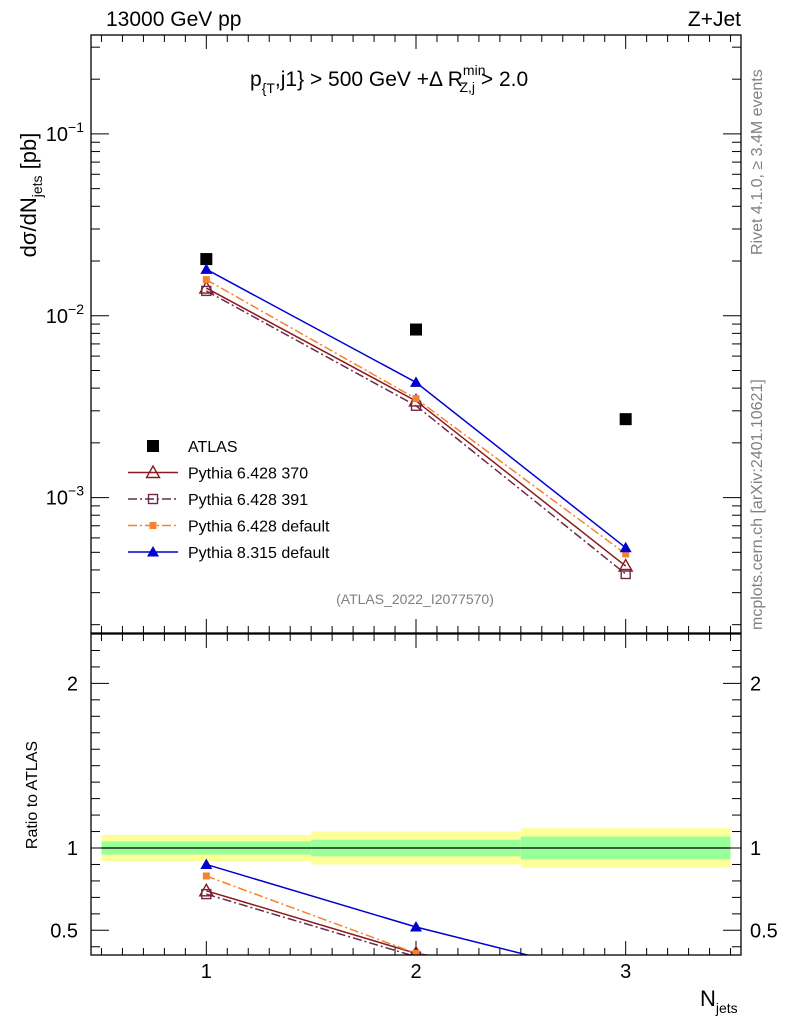 Image resolution: width=786 pixels, height=1024 pixels. I want to click on ratio-uncertainty-bands, so click(416, 848).